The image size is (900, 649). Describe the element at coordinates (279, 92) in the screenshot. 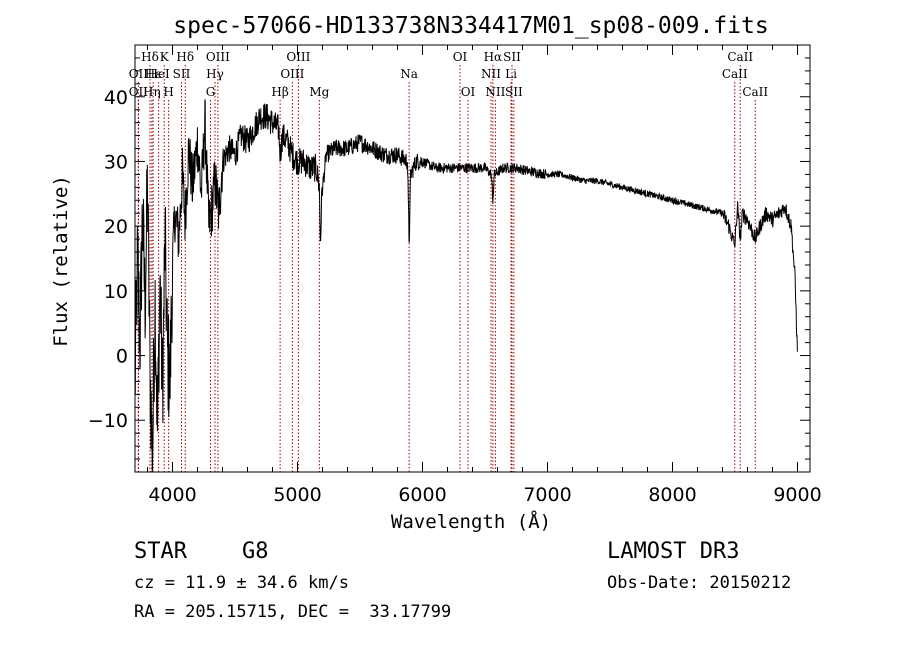

I see `line-label: Hβ` at that location.